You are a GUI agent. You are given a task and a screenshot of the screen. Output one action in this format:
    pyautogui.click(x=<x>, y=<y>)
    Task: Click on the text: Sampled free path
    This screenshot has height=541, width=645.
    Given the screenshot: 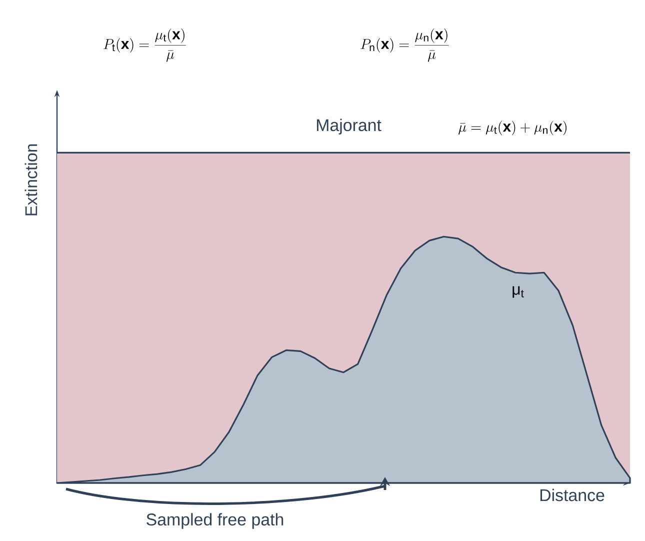 What is the action you would take?
    pyautogui.click(x=215, y=521)
    